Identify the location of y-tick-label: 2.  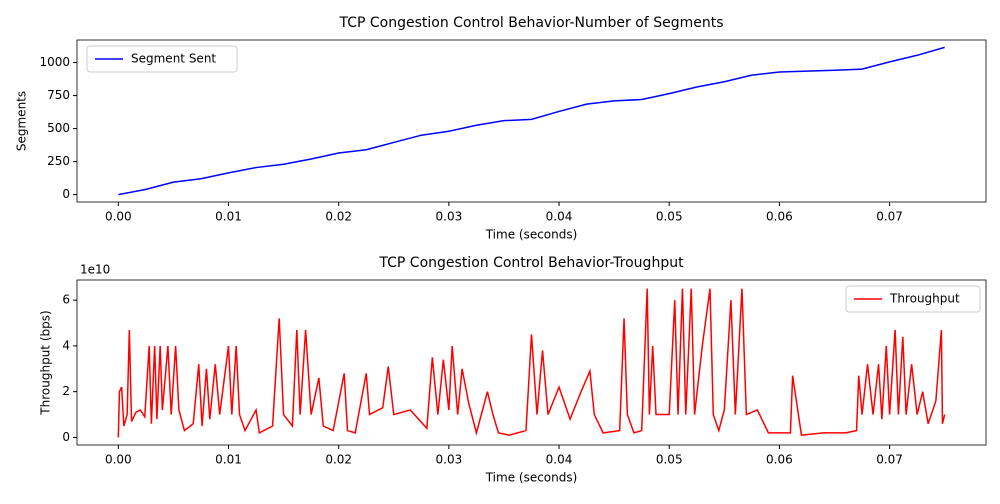
(66, 391).